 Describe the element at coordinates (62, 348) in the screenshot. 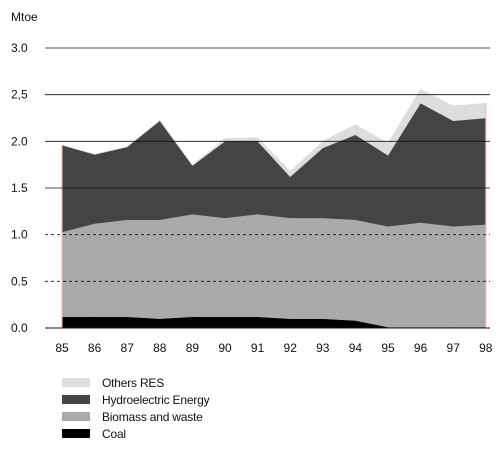

I see `x-tick-label: 85` at that location.